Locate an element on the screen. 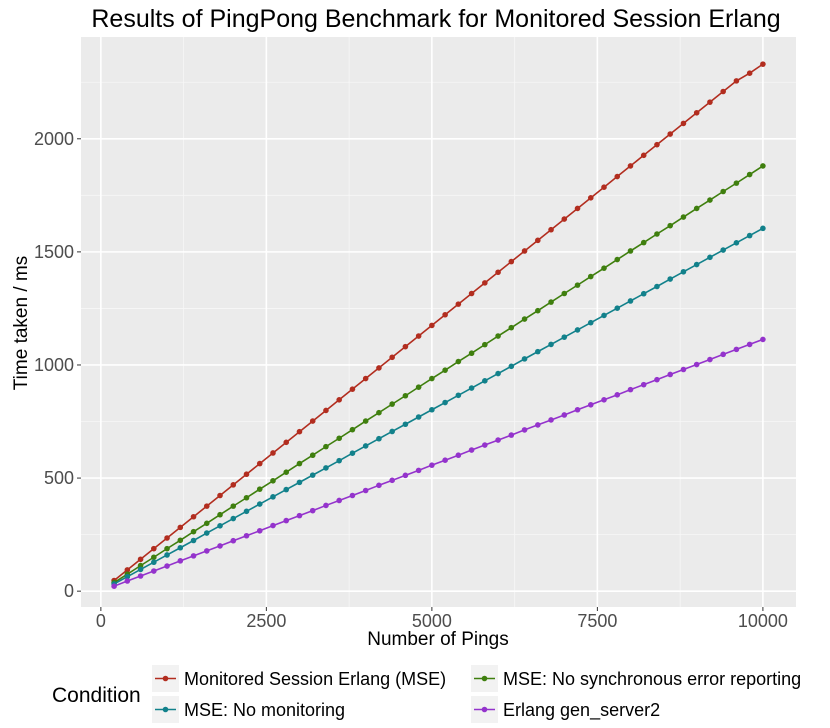 This screenshot has height=728, width=830. x-tick-label: 2500 is located at coordinates (266, 621).